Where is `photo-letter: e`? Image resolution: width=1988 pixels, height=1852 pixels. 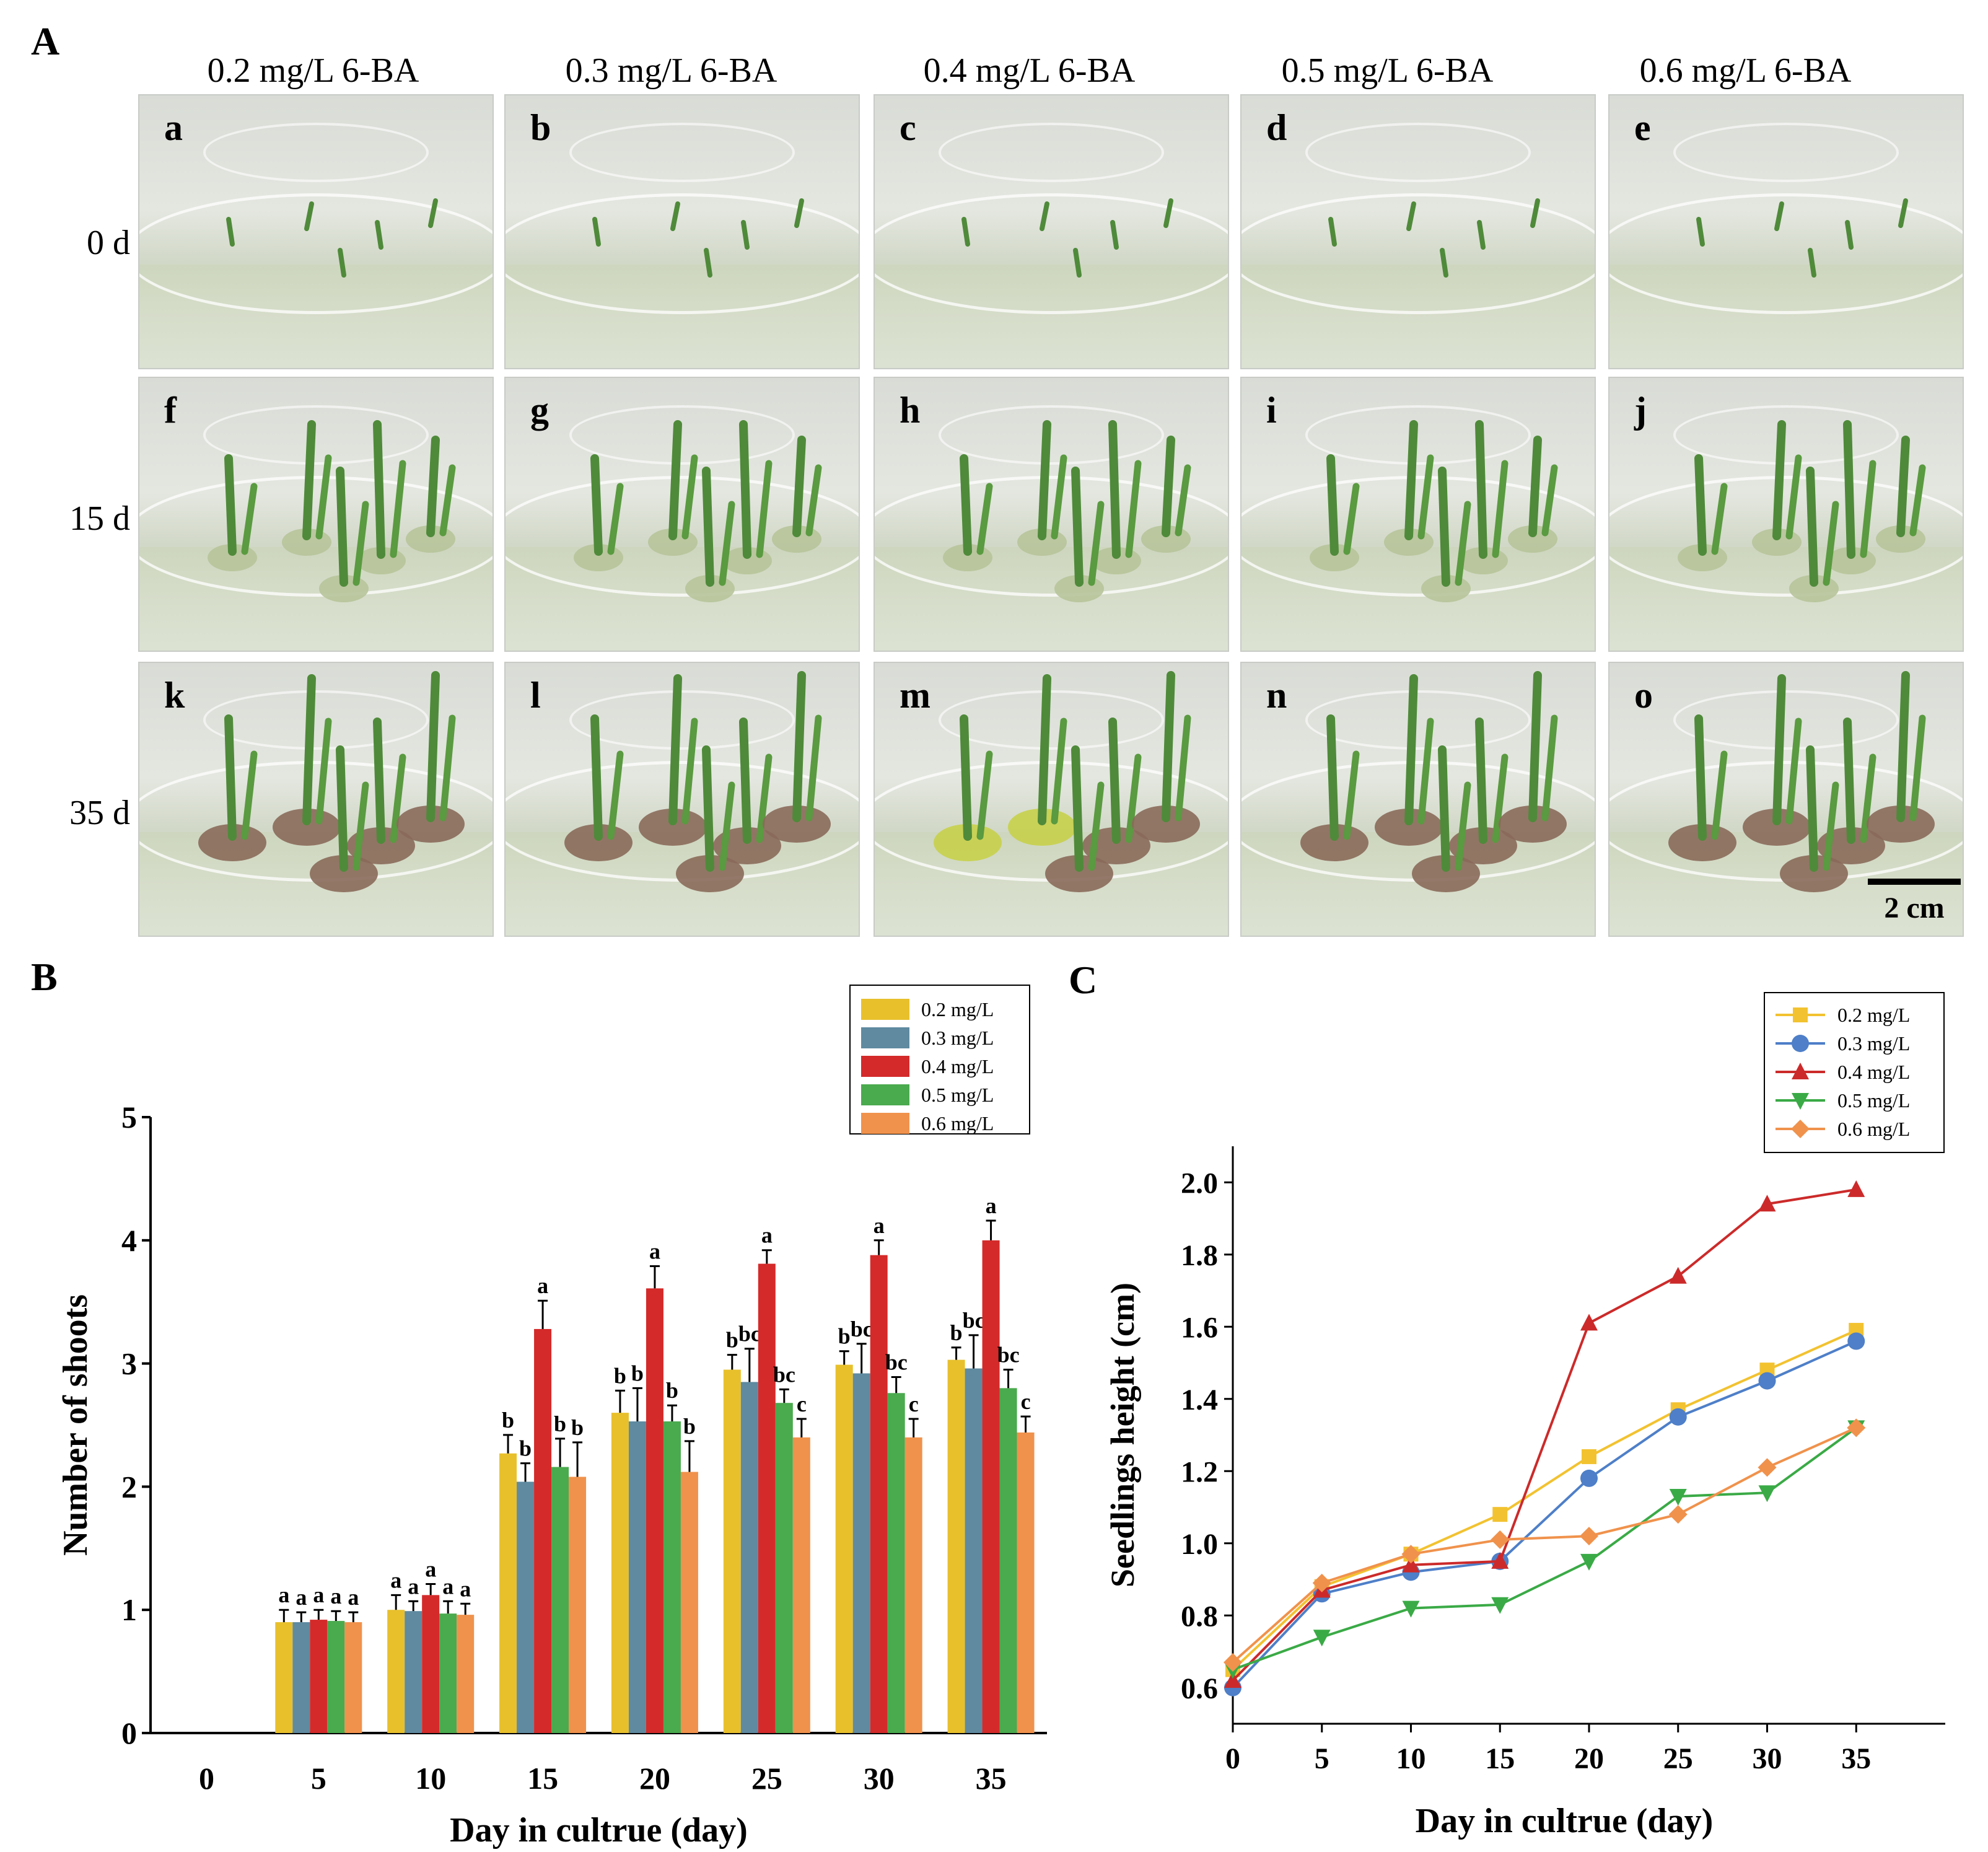
photo-letter: e is located at coordinates (1643, 127).